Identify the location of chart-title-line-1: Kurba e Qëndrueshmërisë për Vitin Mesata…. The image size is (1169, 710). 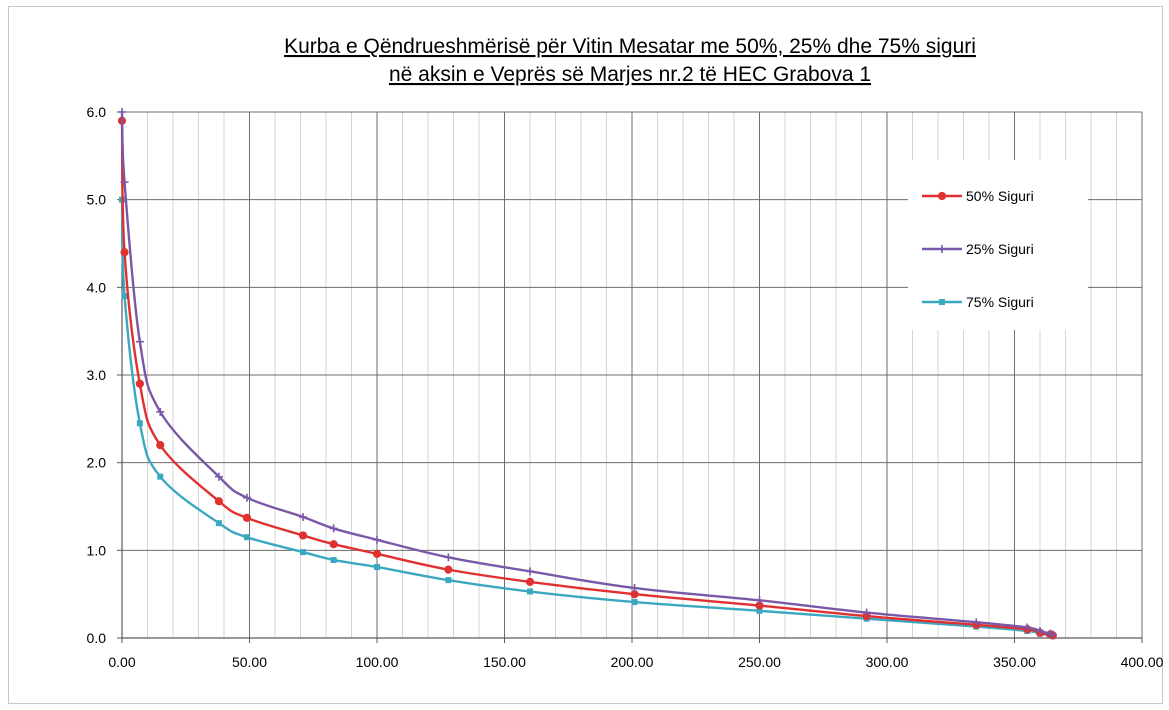
(630, 46).